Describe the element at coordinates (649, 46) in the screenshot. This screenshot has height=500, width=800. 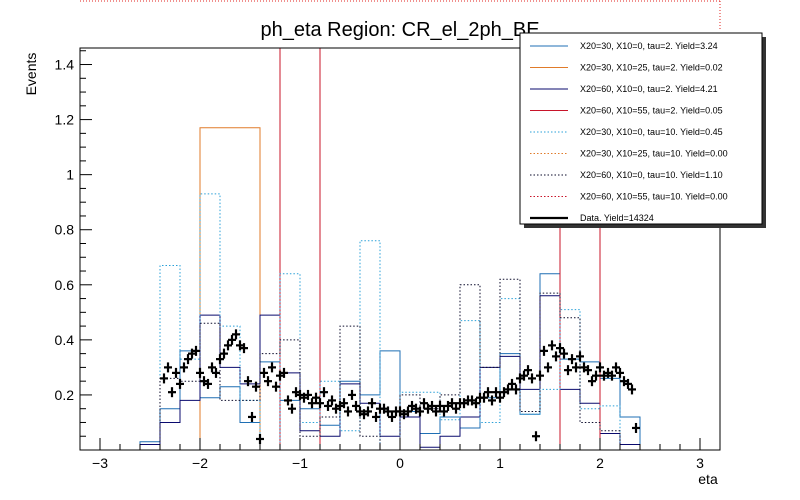
I see `legend-label: X20=30, X10=0, tau=2. Yield=3.24` at that location.